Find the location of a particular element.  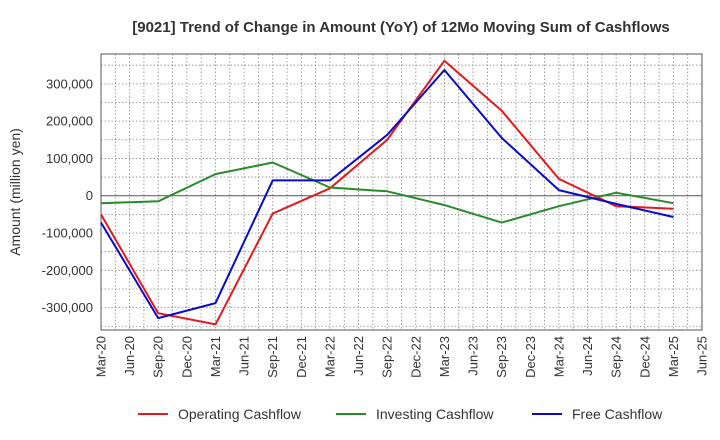

y-tick-label: 300,000 is located at coordinates (69, 83).